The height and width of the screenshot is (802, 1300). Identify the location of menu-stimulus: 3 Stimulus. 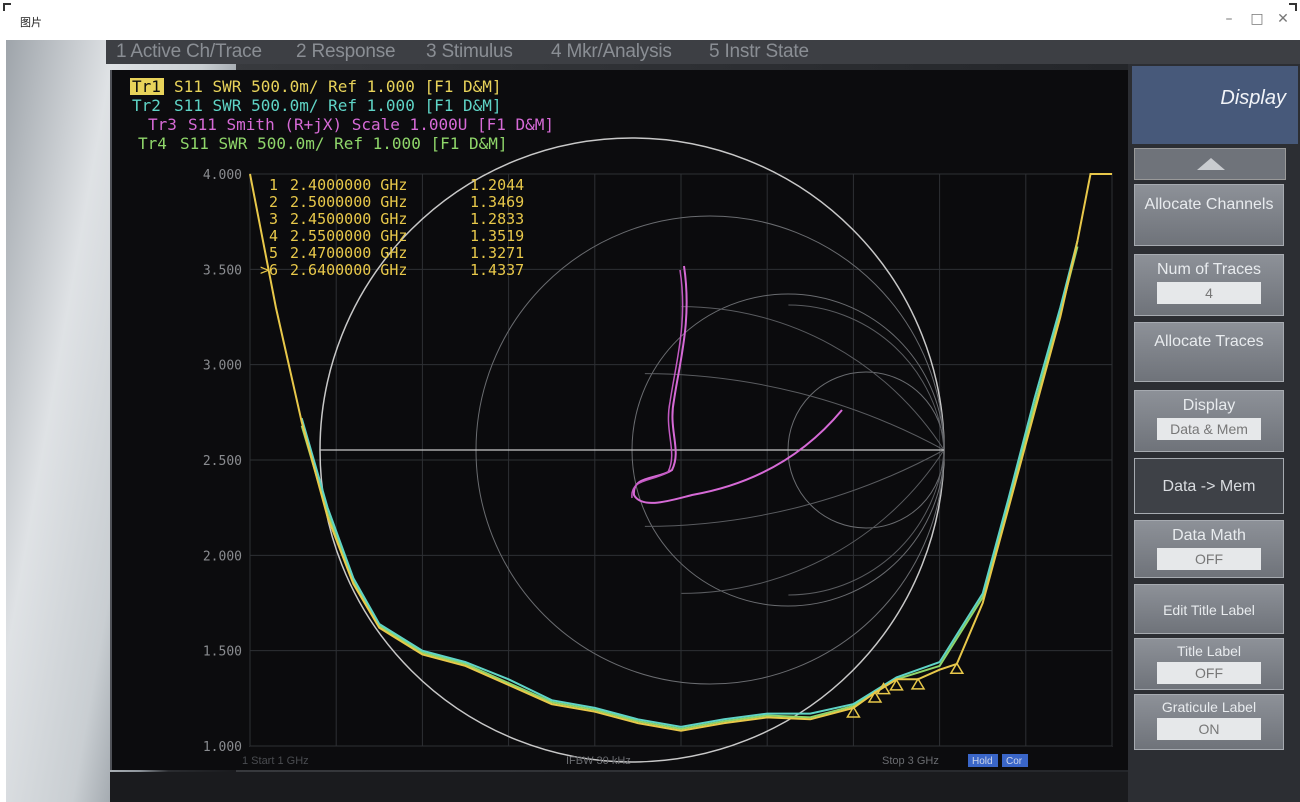
(469, 51).